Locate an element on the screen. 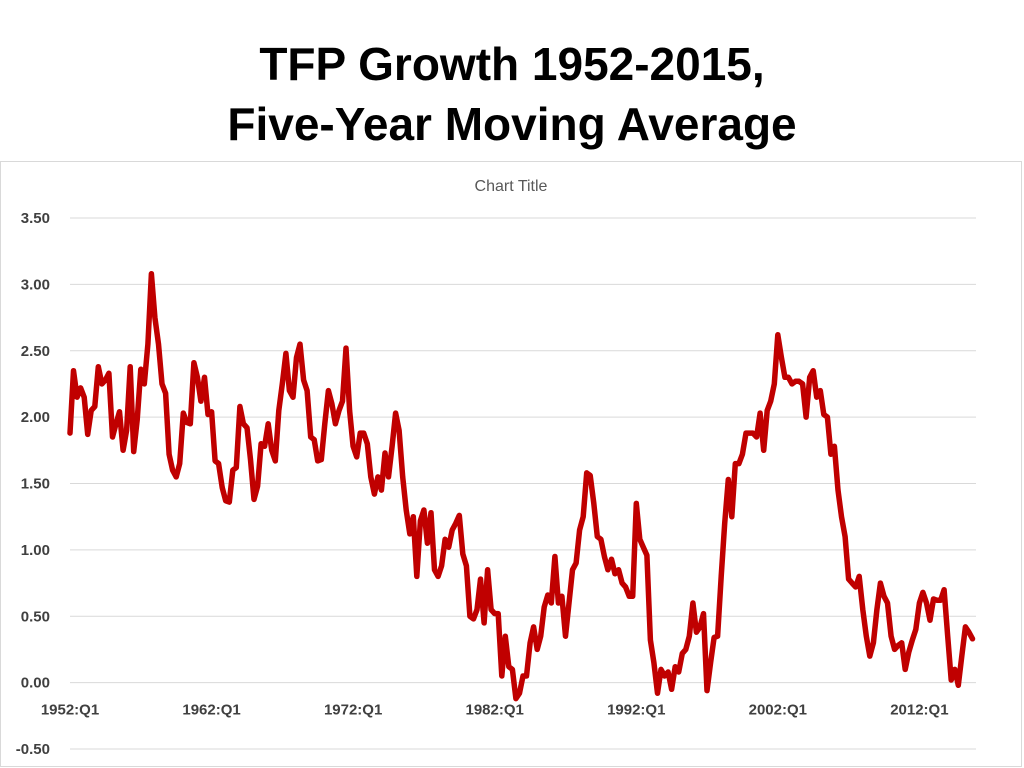 The height and width of the screenshot is (768, 1024). y-tick-label: -0.50 is located at coordinates (33, 749).